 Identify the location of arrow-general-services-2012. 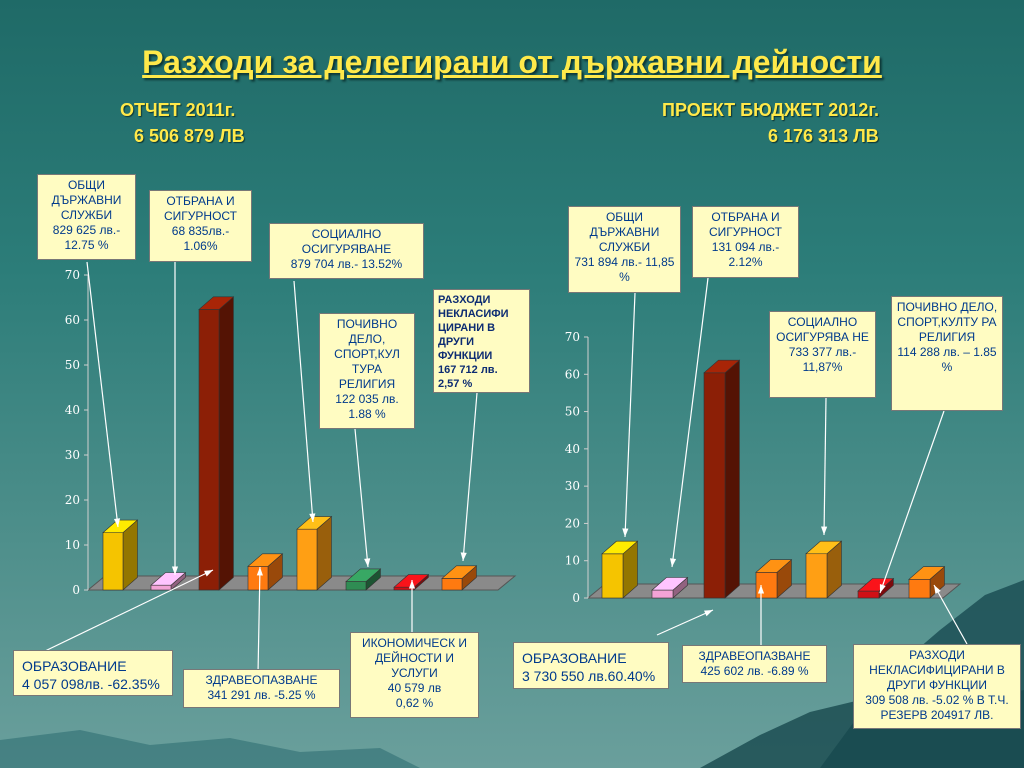
(630, 415).